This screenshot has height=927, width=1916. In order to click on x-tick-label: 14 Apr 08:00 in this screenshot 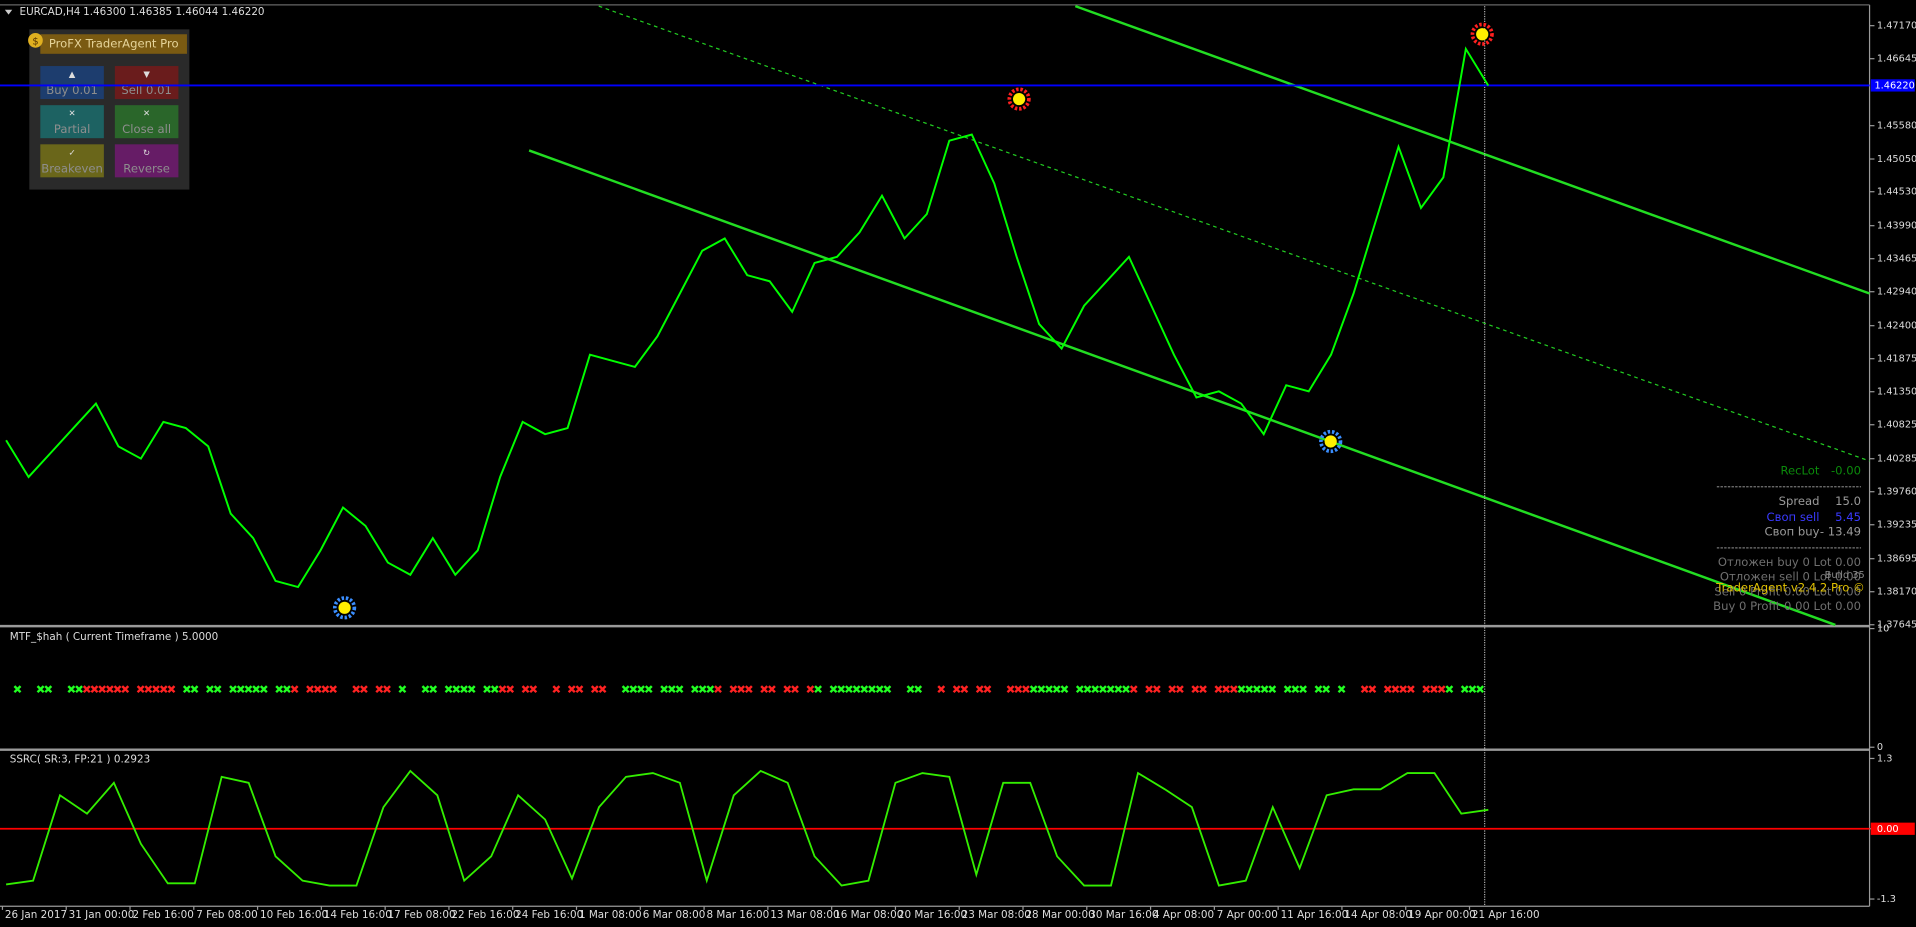, I will do `click(1378, 915)`.